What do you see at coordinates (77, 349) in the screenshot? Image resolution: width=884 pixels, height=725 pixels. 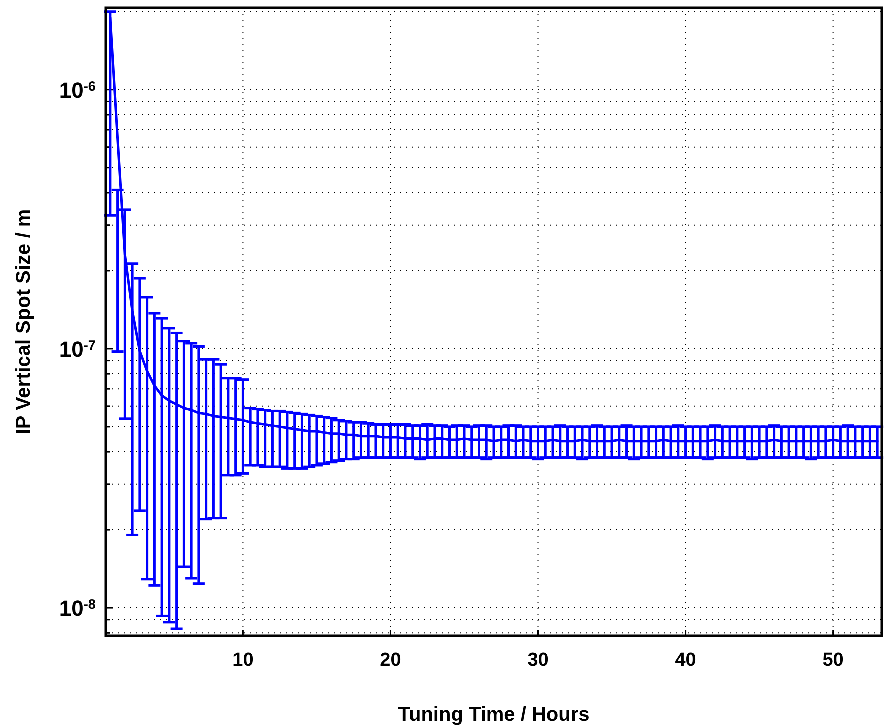 I see `y-tick-label: 10$^{-7}$` at bounding box center [77, 349].